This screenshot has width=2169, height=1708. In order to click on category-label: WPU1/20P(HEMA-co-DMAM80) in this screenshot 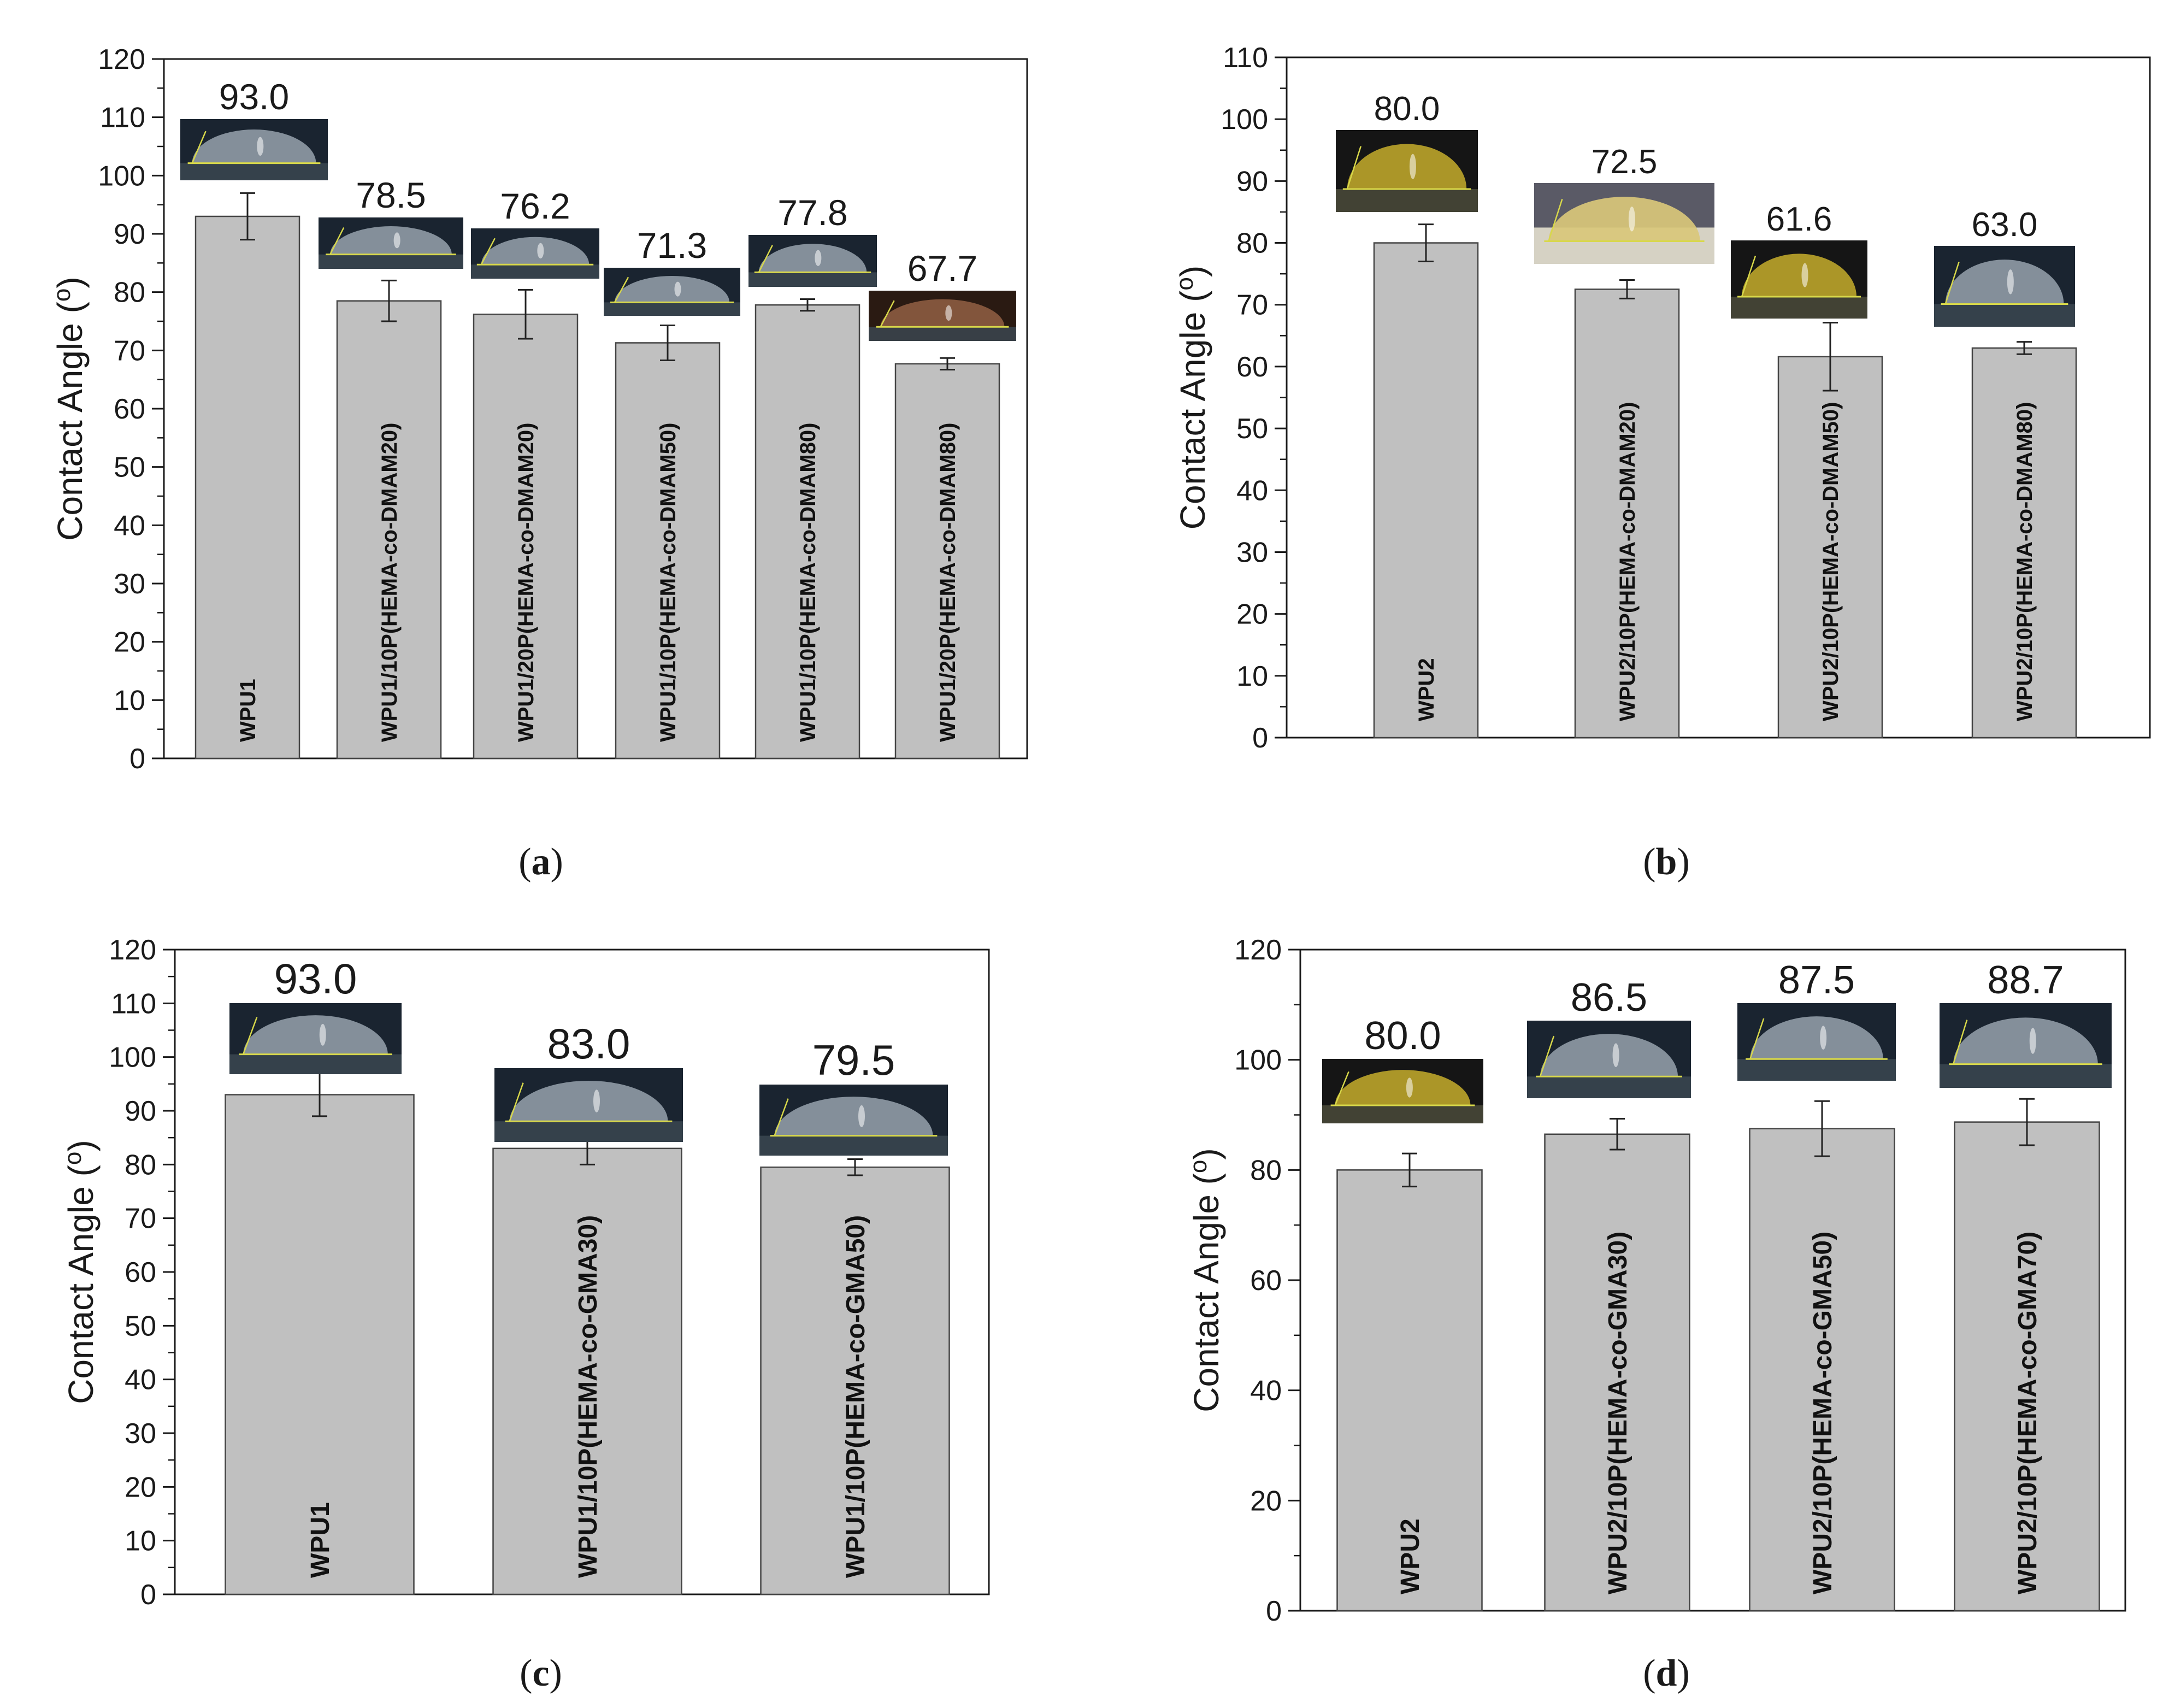, I will do `click(948, 583)`.